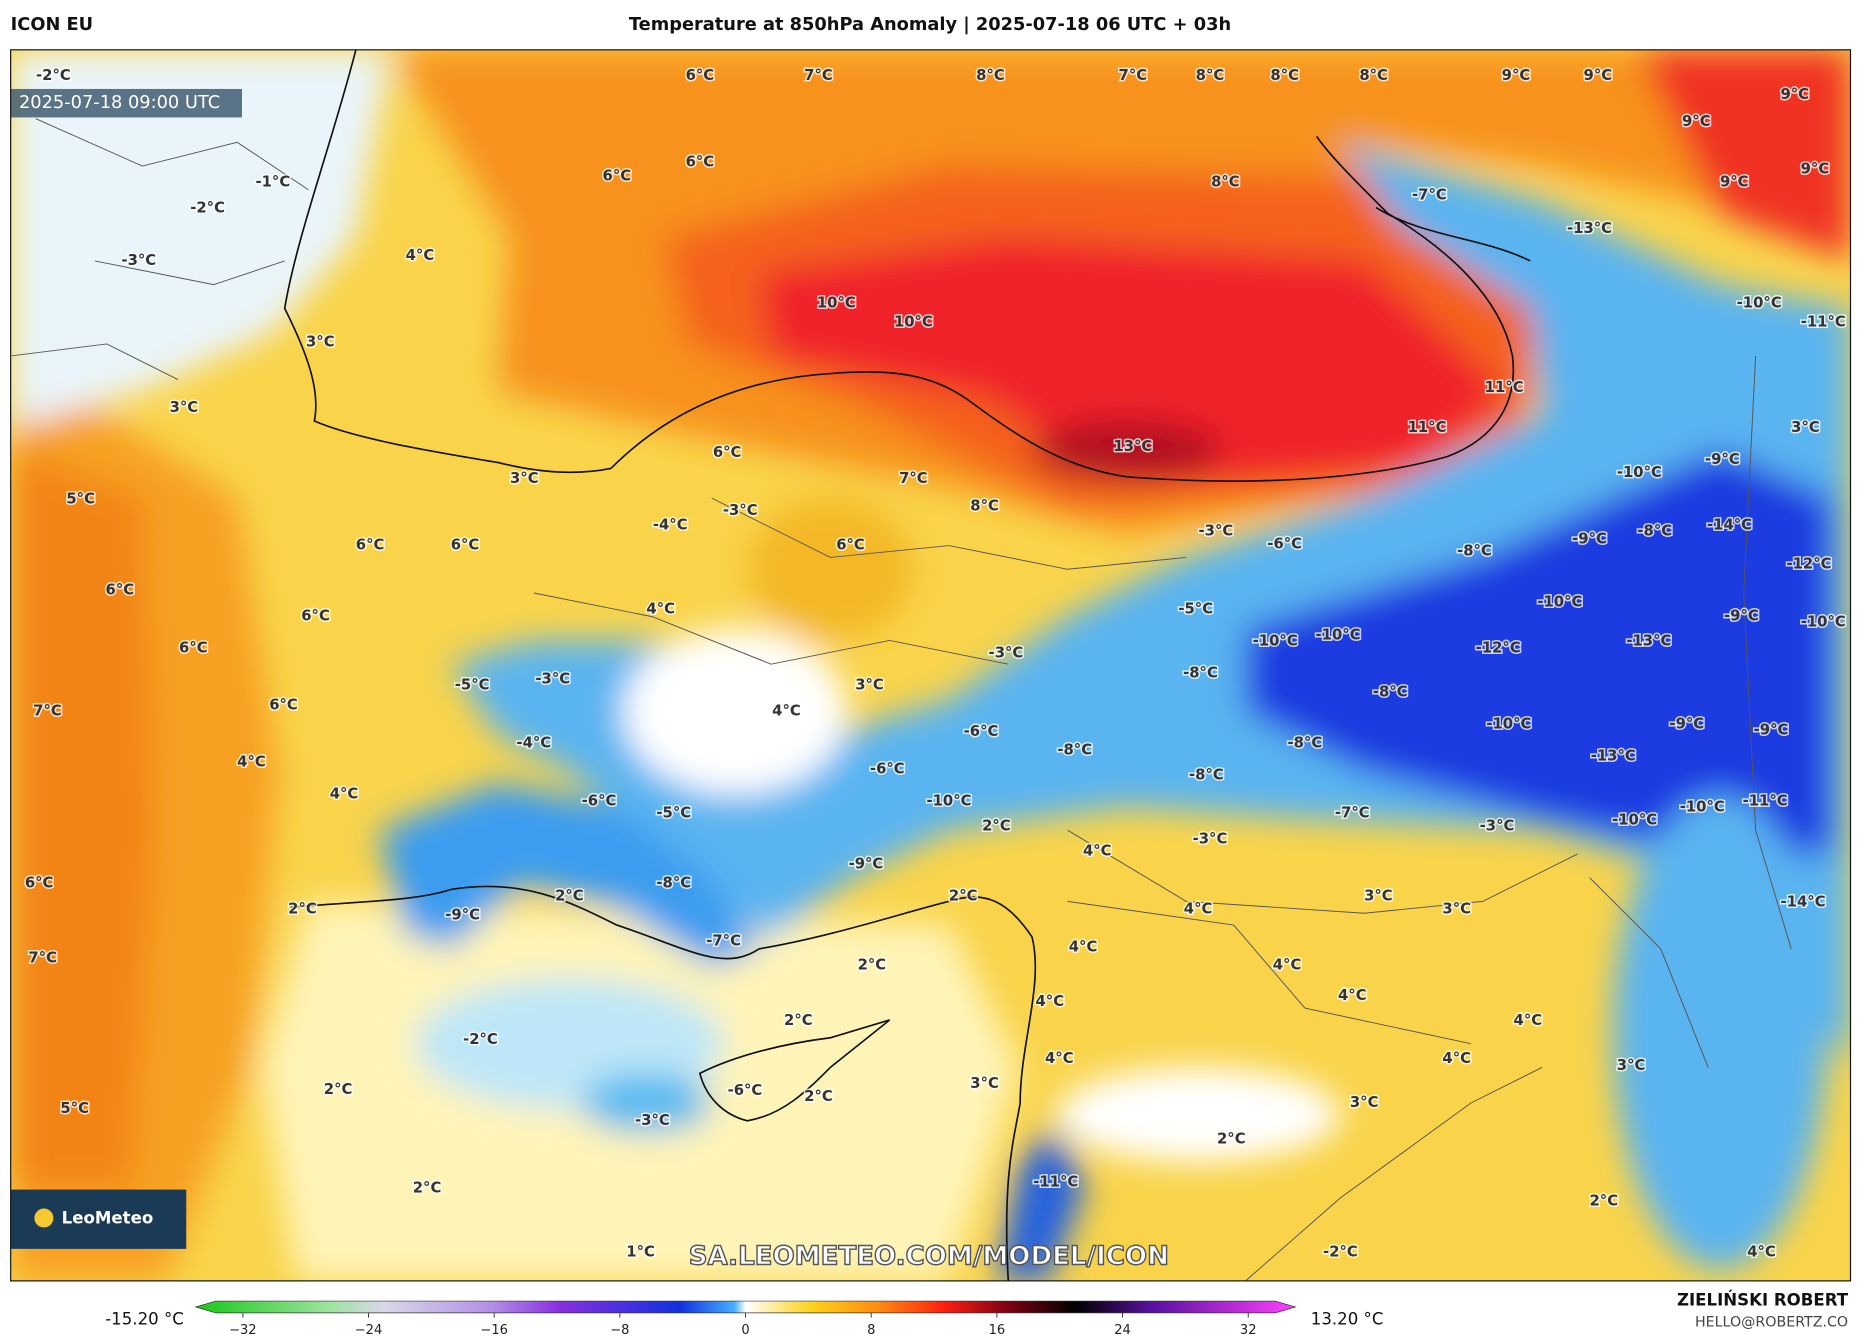 The width and height of the screenshot is (1860, 1339). I want to click on colorbar-tick-label: 0, so click(745, 1330).